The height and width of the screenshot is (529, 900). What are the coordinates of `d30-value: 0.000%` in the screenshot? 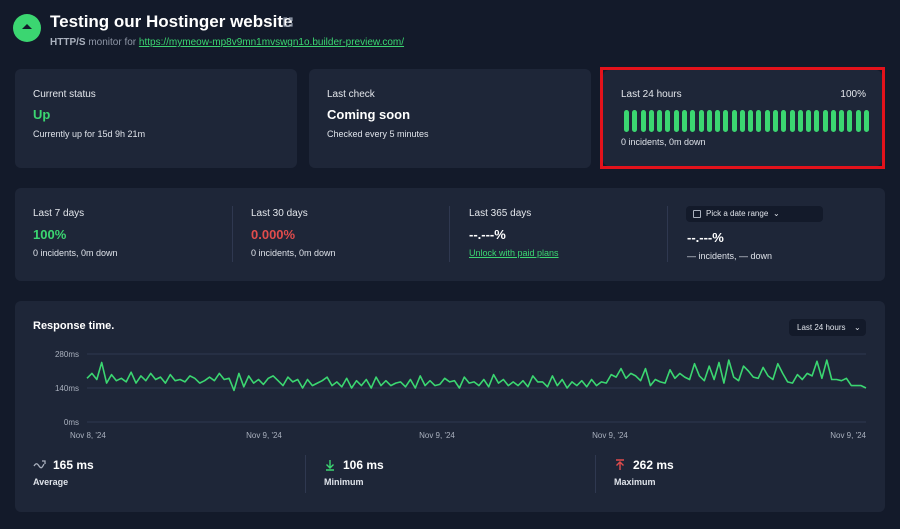 It's located at (273, 234).